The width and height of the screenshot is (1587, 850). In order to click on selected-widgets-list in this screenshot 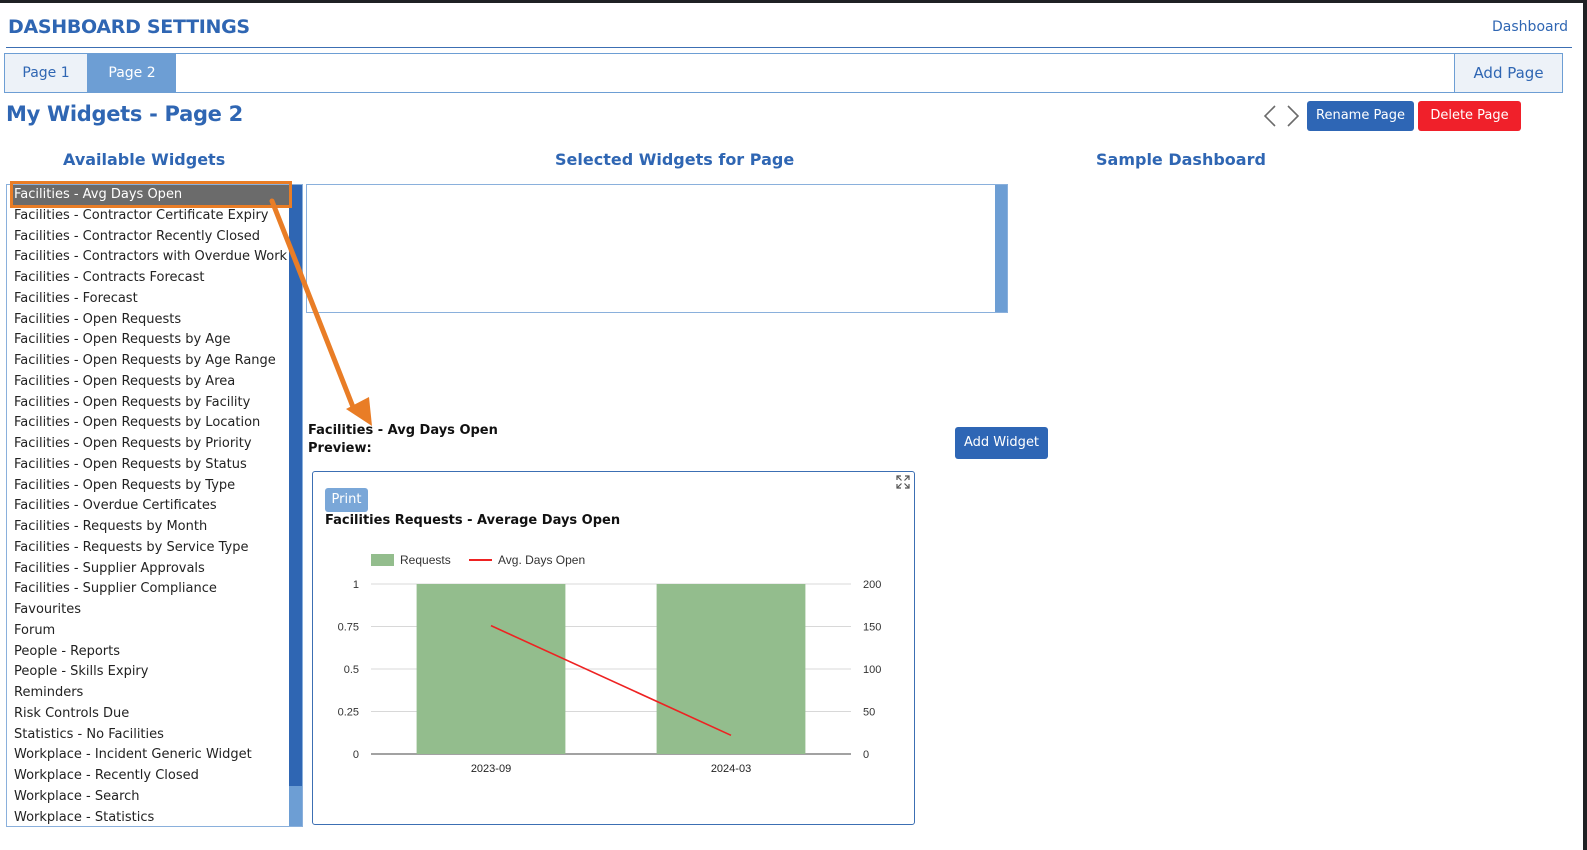, I will do `click(657, 248)`.